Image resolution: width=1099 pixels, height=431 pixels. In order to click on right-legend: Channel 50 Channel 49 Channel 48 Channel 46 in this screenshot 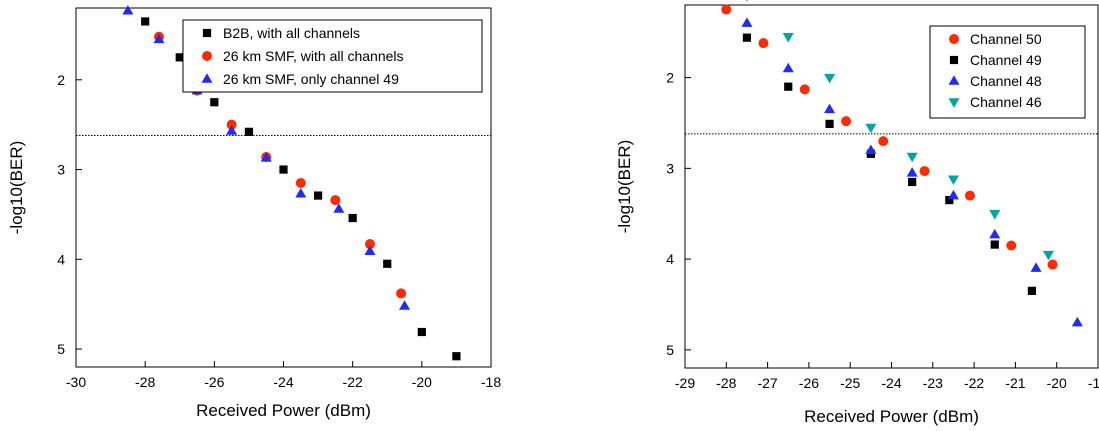, I will do `click(1007, 72)`.